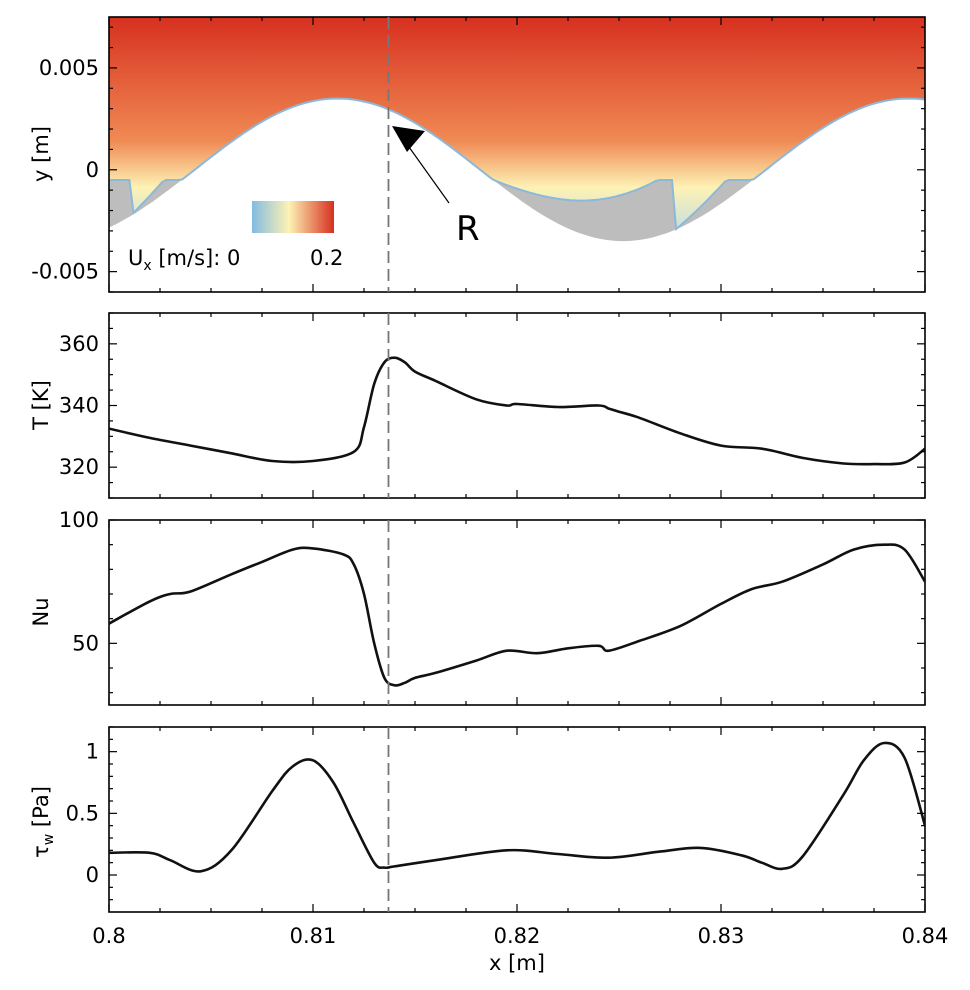  What do you see at coordinates (108, 936) in the screenshot?
I see `x-tick-label: 0.8` at bounding box center [108, 936].